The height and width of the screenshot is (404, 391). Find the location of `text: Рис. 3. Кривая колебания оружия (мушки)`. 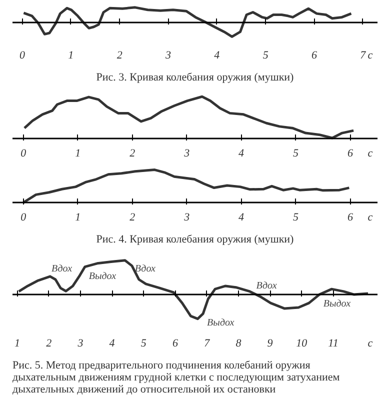

text: Рис. 3. Кривая колебания оружия (мушки) is located at coordinates (195, 78).